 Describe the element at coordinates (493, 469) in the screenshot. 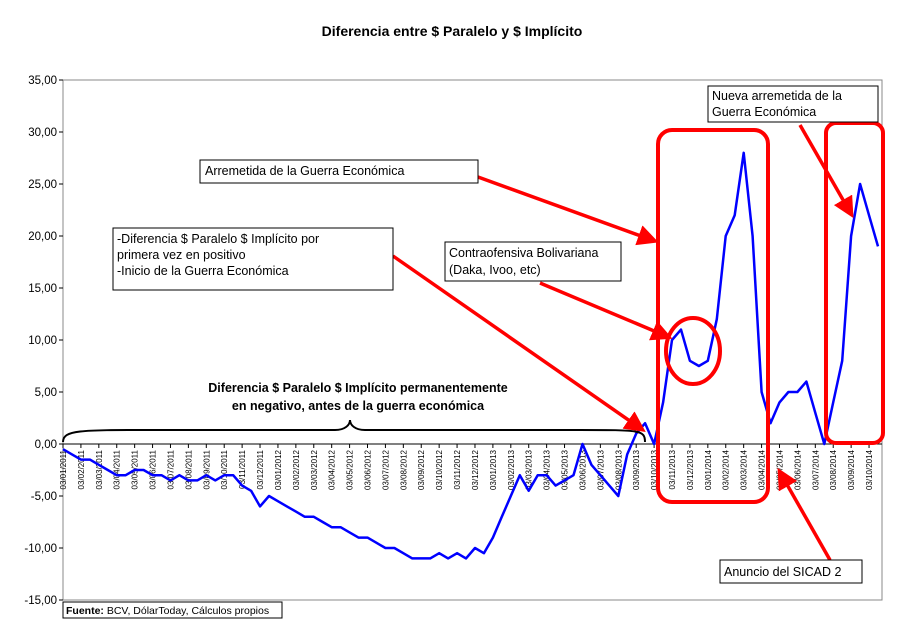

I see `x-tick-label: 03/01/2013` at that location.